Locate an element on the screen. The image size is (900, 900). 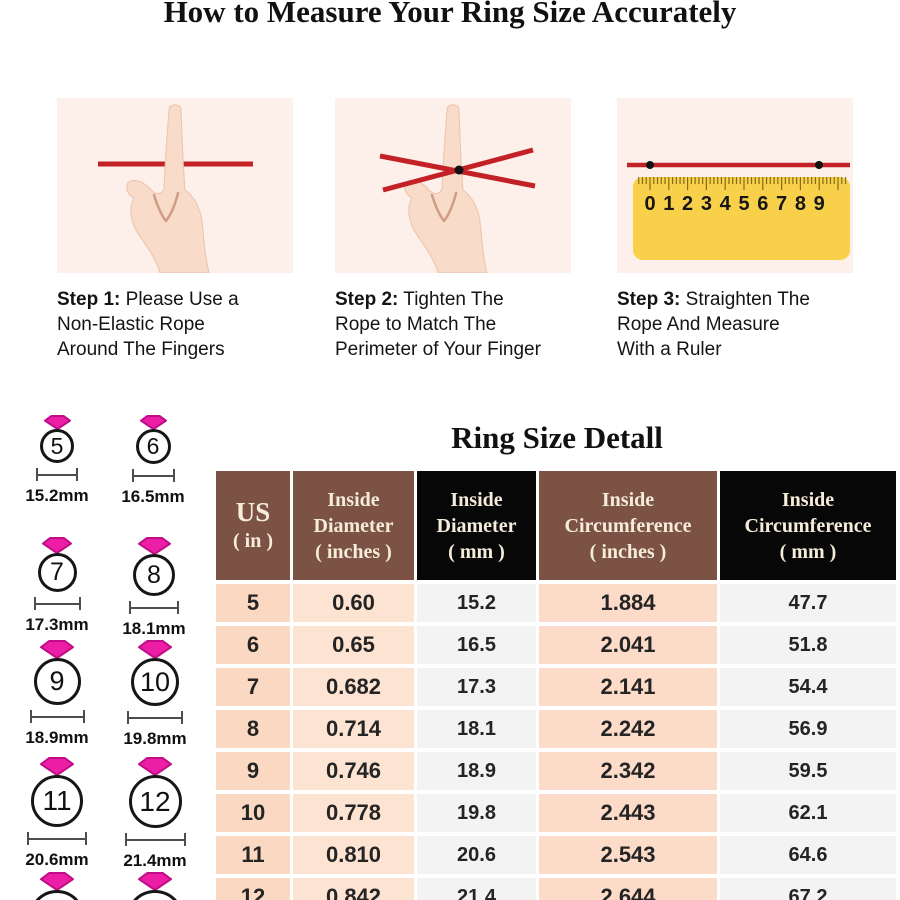
ring-us-size: 9 is located at coordinates (57, 681).